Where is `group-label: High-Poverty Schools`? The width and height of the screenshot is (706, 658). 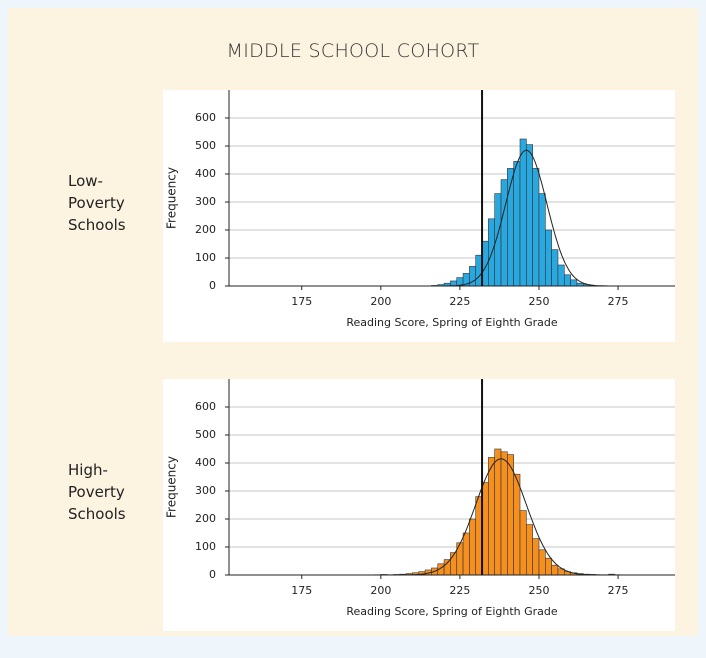
group-label: High-Poverty Schools is located at coordinates (97, 492).